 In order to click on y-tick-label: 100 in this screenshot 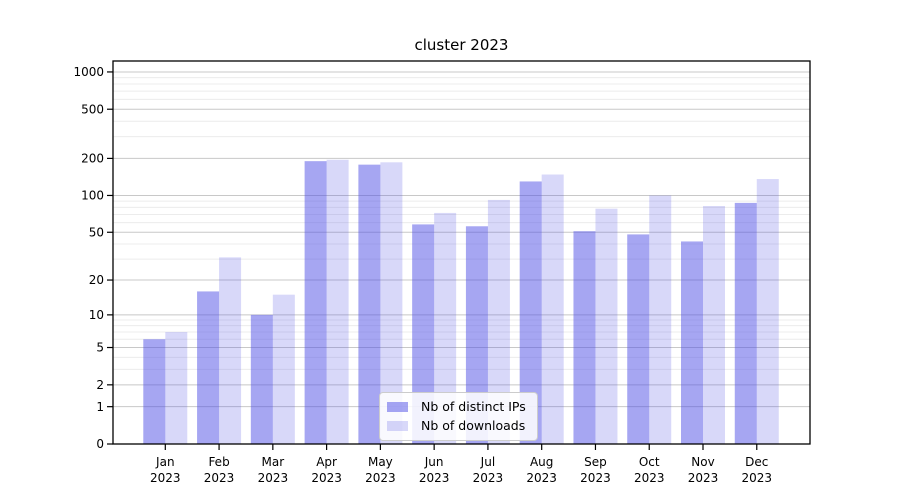, I will do `click(92, 196)`.